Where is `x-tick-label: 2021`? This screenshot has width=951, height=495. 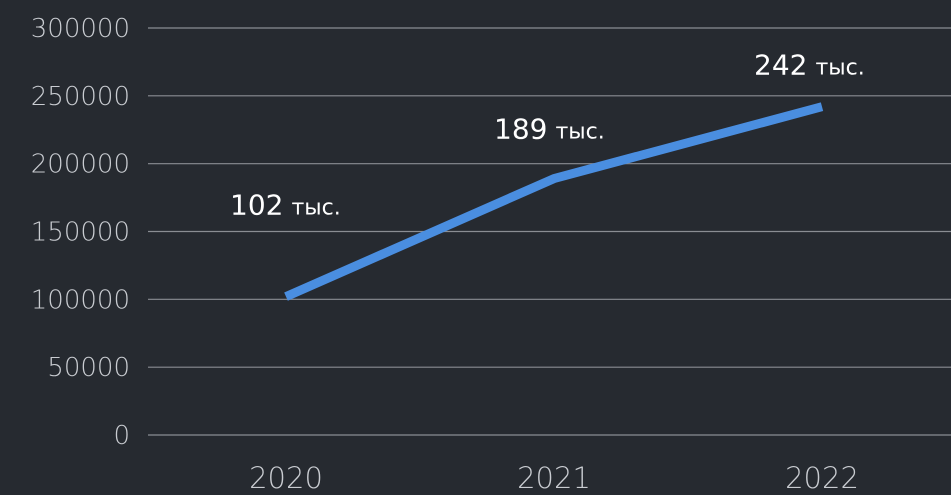
x-tick-label: 2021 is located at coordinates (554, 478).